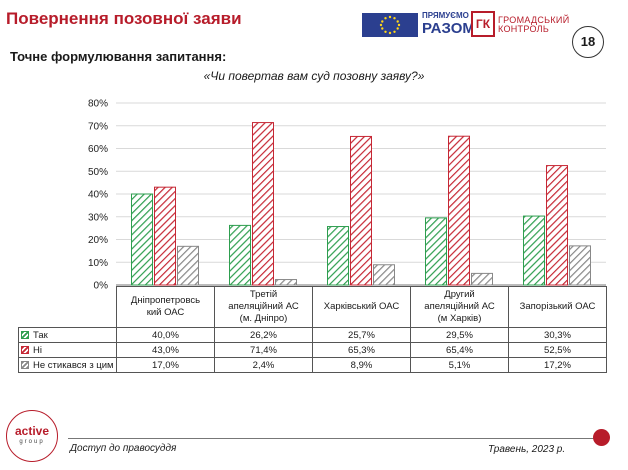 This screenshot has width=628, height=470. I want to click on subtitle: Точне формулювання запитання:, so click(118, 56).